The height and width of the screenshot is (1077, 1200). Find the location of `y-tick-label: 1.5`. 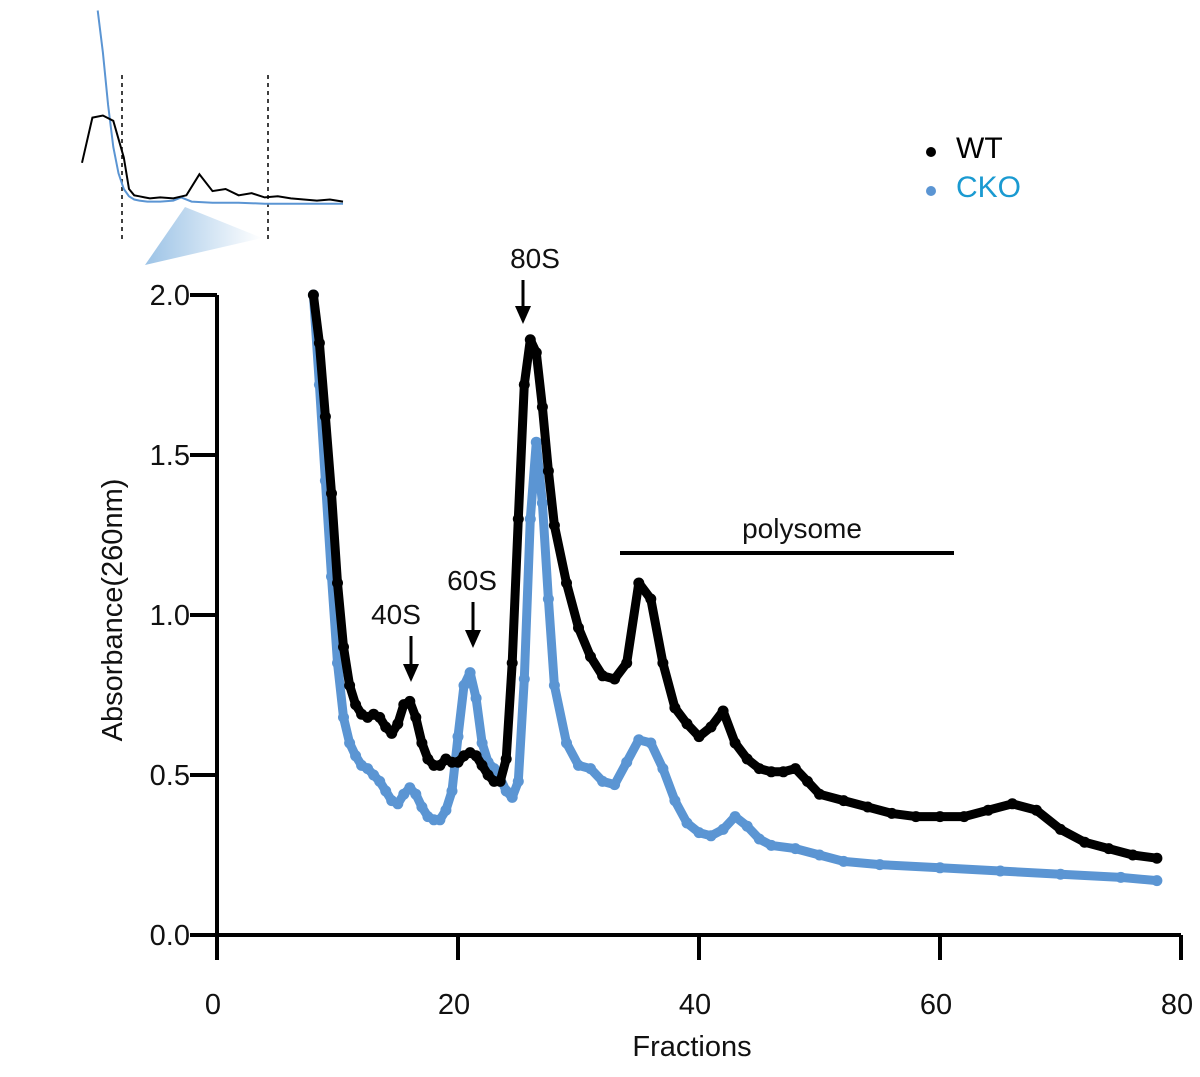

y-tick-label: 1.5 is located at coordinates (170, 456).